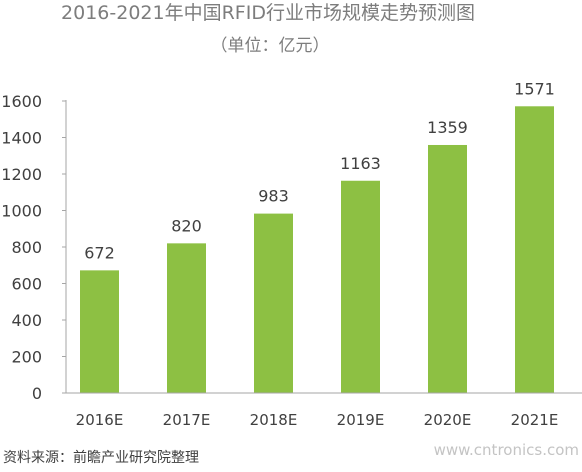 The height and width of the screenshot is (472, 582). What do you see at coordinates (273, 303) in the screenshot?
I see `bar-2018E` at bounding box center [273, 303].